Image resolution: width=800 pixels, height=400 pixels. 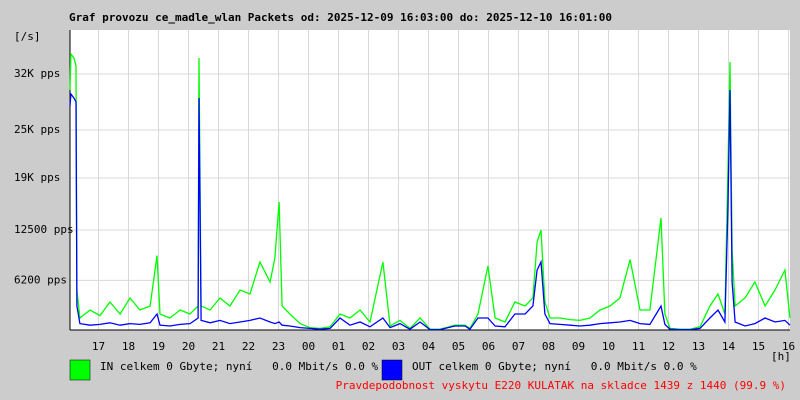 I want to click on x-tick-label: 17, so click(x=98, y=346).